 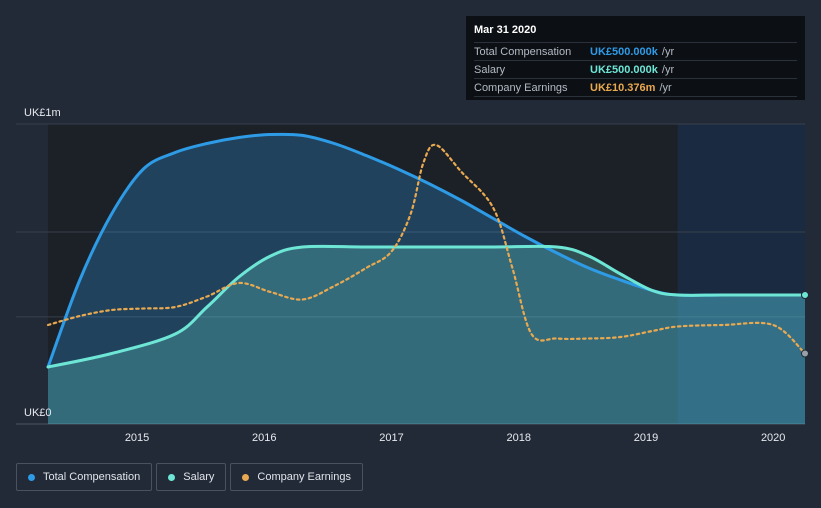 I want to click on series-endpoints, so click(x=805, y=324).